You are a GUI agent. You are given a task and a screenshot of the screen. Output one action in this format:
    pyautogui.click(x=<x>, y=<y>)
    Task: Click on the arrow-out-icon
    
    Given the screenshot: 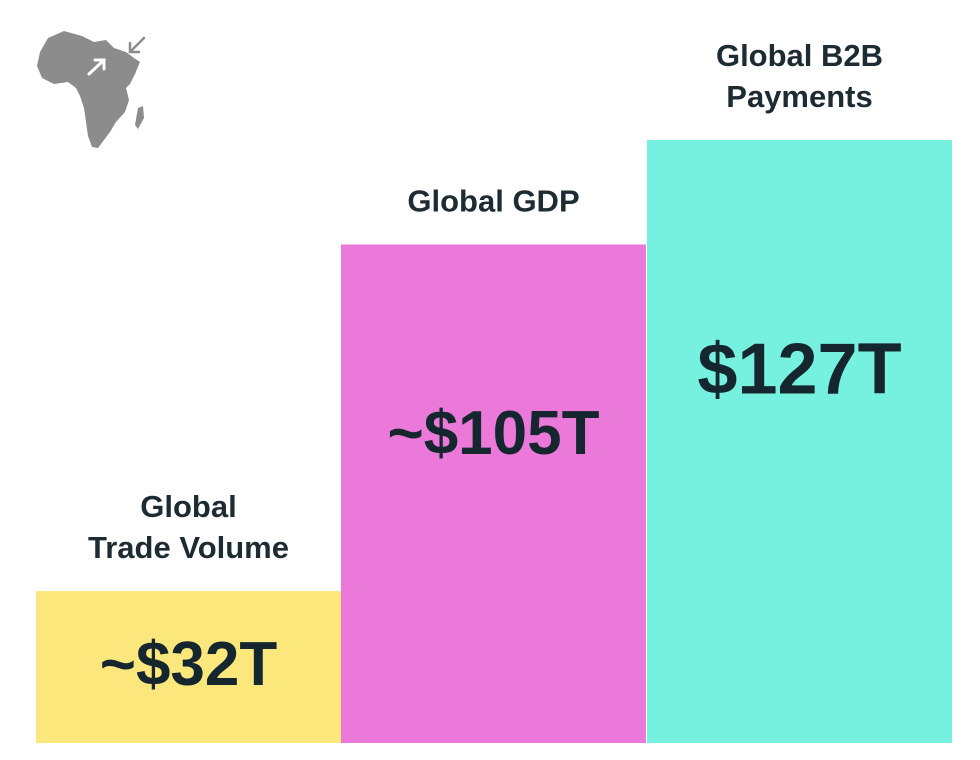 What is the action you would take?
    pyautogui.click(x=96, y=67)
    